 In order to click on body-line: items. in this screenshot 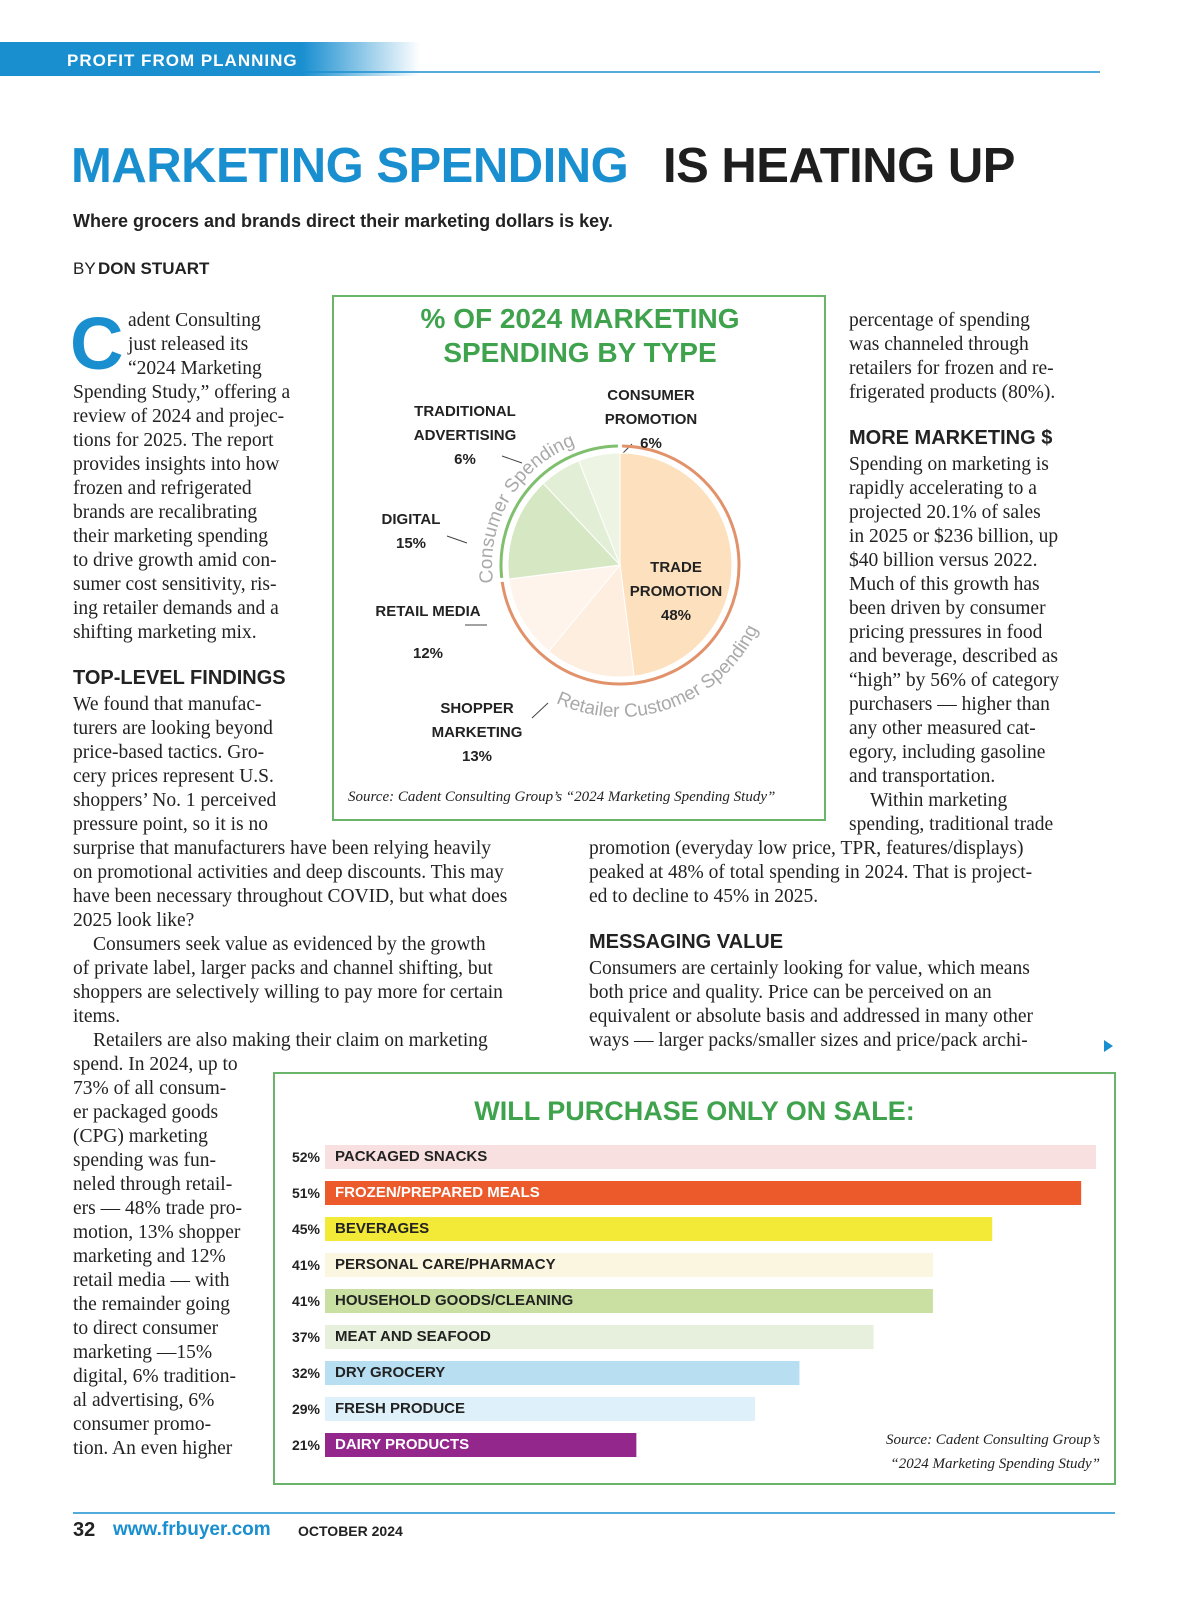, I will do `click(97, 1016)`.